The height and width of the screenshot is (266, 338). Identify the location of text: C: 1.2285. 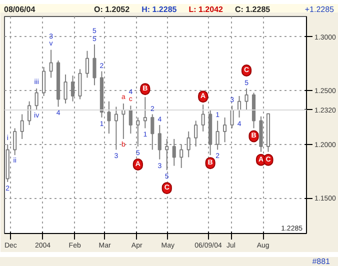
(252, 9).